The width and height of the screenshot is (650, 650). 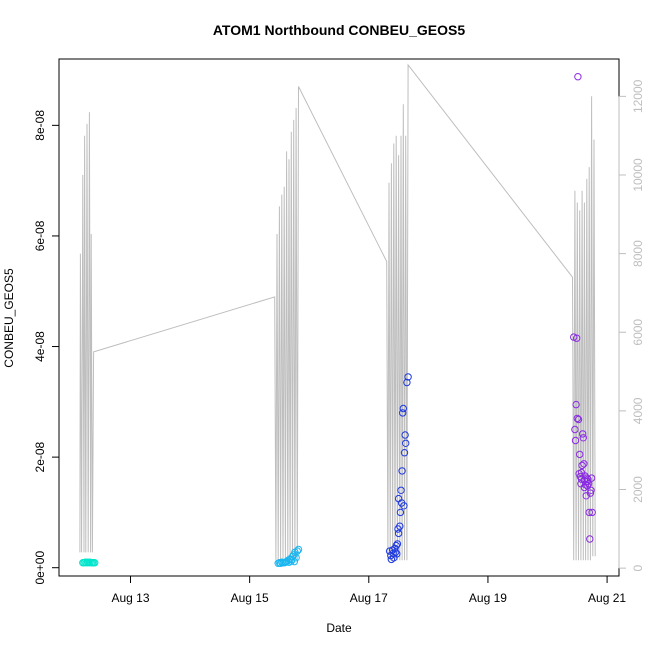 I want to click on y-axis-left: 0e+00 2e-08 4e-08 6e-08 8e-08, so click(x=46, y=347).